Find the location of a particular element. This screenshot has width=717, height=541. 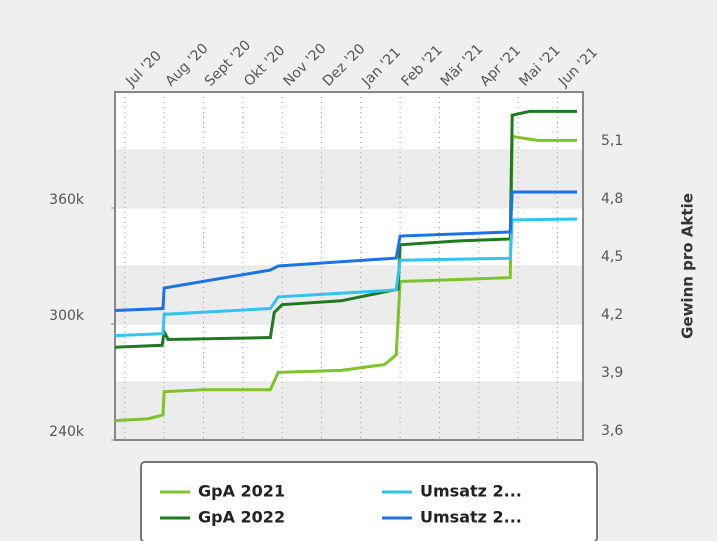

x-tick-label: Apr '21 is located at coordinates (500, 66).